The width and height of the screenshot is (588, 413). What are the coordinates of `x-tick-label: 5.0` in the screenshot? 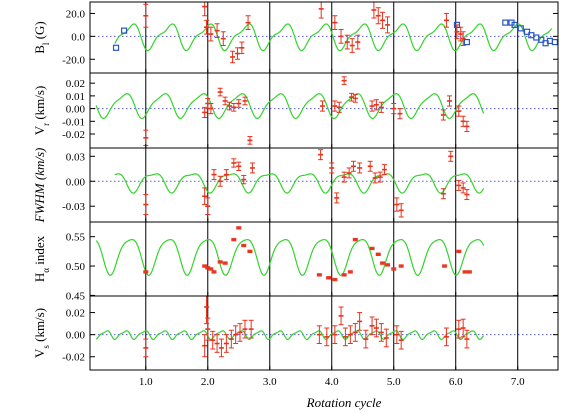 It's located at (394, 382).